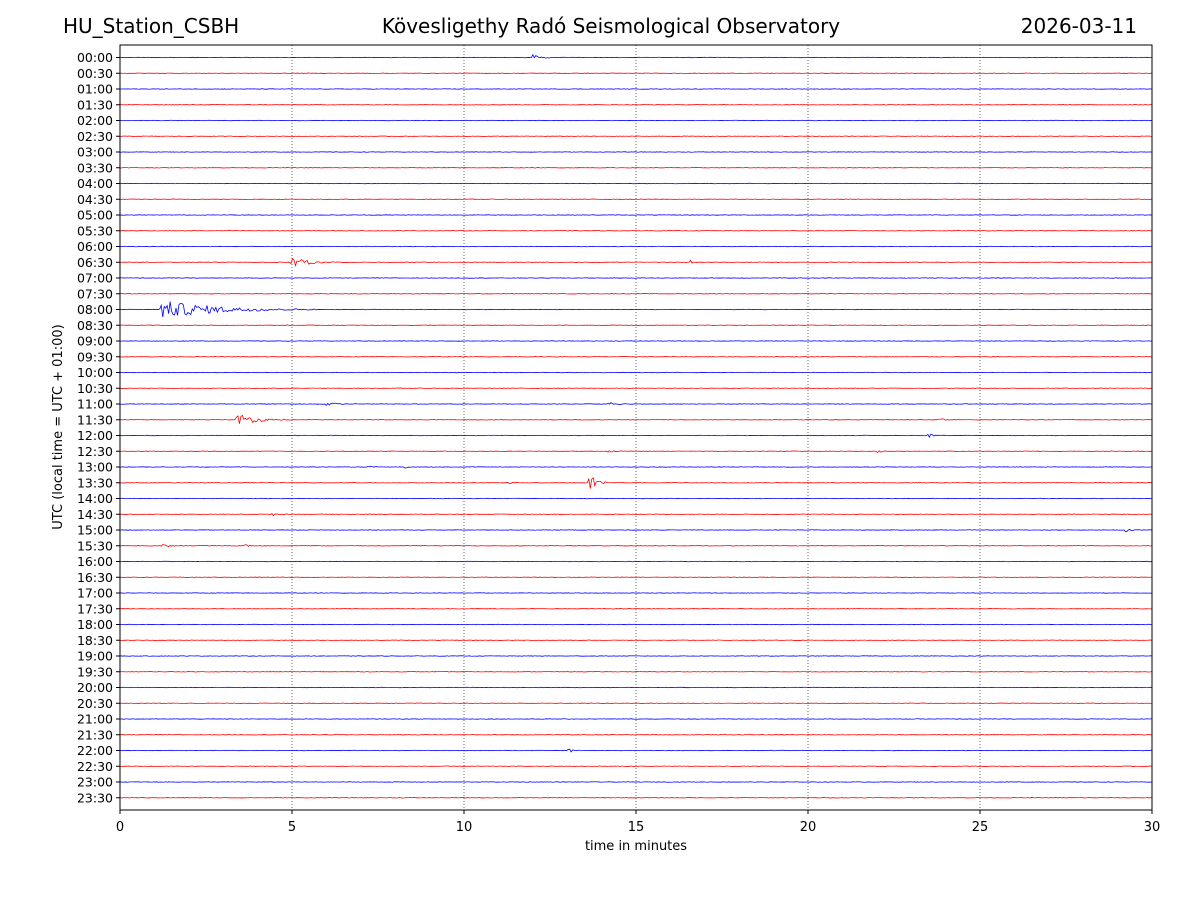  I want to click on y-axis-label: UTC (local time = UTC + 01:00), so click(58, 426).